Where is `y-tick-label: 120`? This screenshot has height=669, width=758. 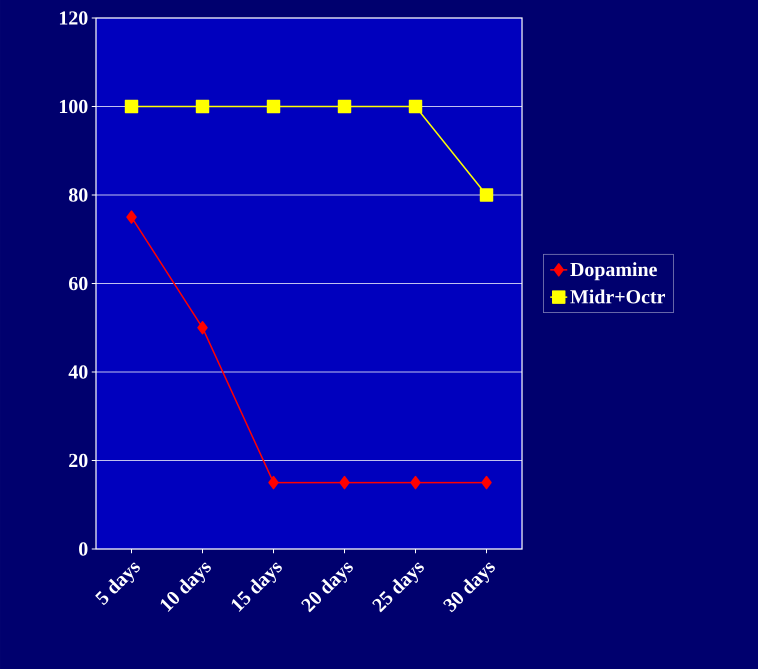 y-tick-label: 120 is located at coordinates (74, 18).